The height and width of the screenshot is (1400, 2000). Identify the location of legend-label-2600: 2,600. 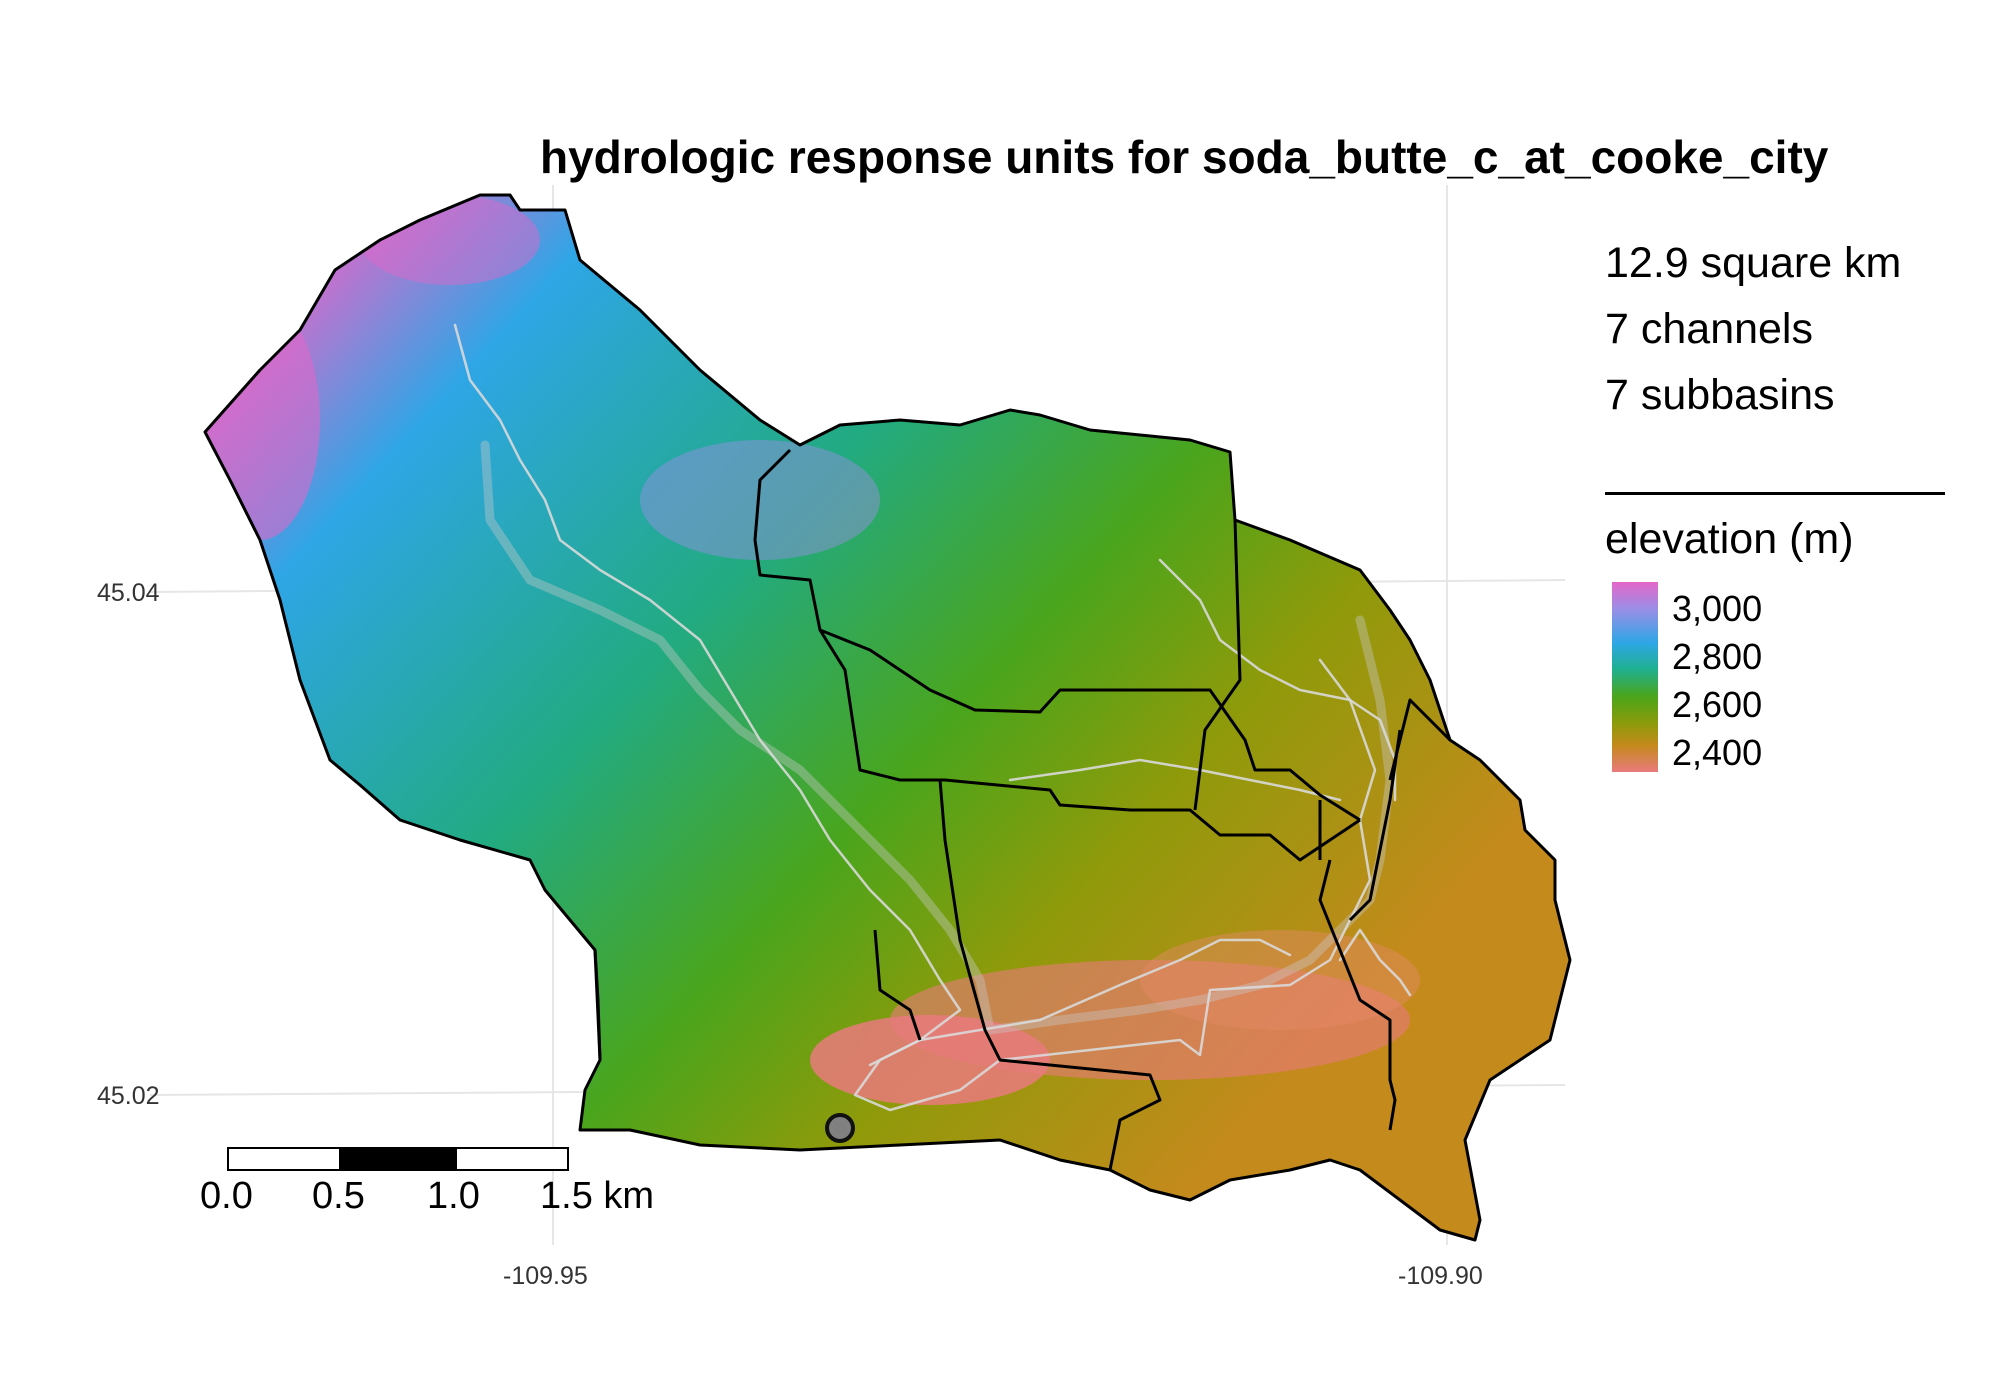
(1717, 704).